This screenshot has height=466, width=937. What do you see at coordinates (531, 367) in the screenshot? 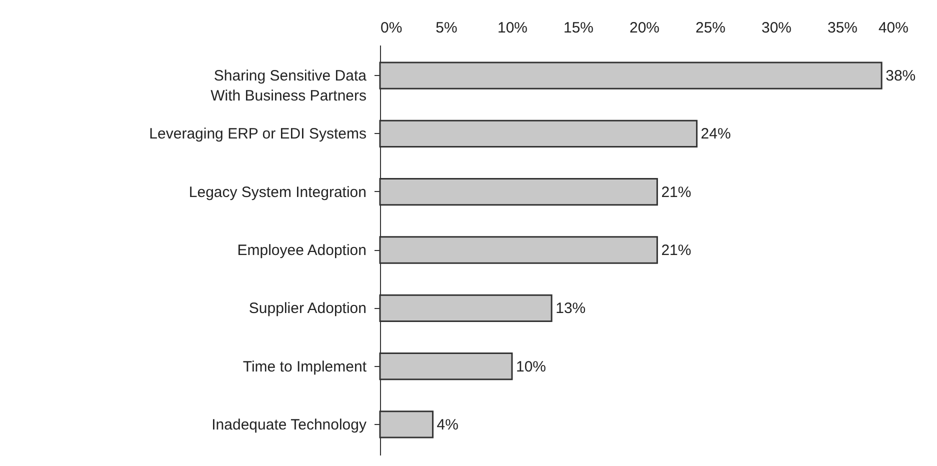
I see `data-label: 10%` at bounding box center [531, 367].